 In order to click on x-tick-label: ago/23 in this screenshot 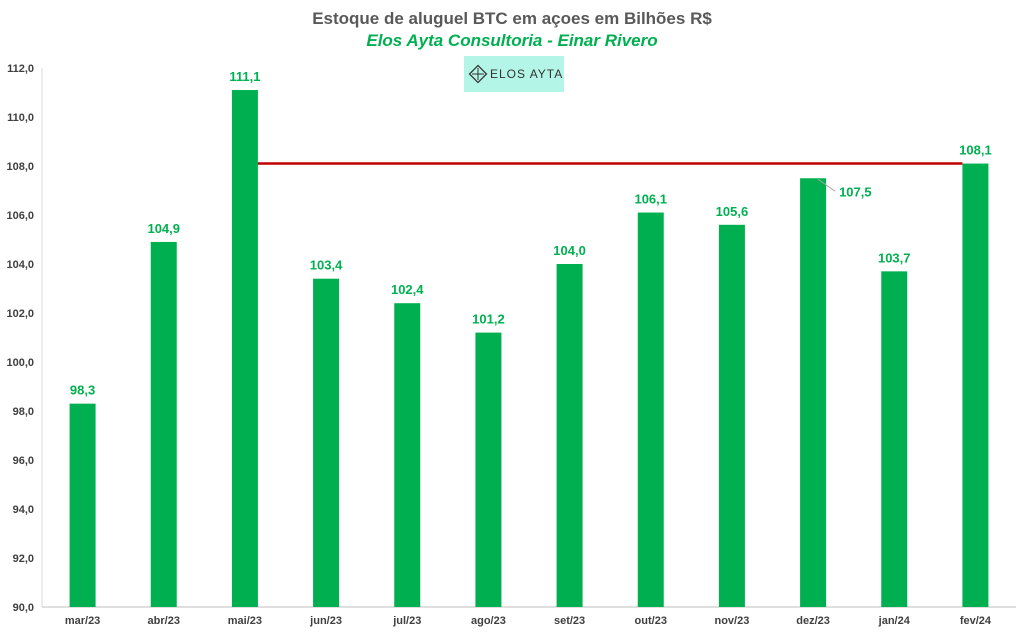, I will do `click(488, 621)`.